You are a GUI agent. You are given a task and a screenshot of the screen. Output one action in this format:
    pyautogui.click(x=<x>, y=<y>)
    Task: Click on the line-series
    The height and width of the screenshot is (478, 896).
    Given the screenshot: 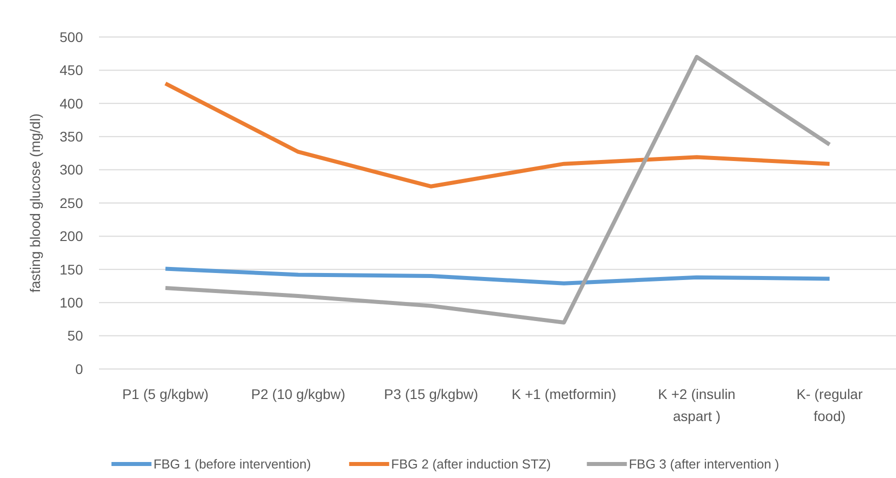 What is the action you would take?
    pyautogui.click(x=497, y=276)
    